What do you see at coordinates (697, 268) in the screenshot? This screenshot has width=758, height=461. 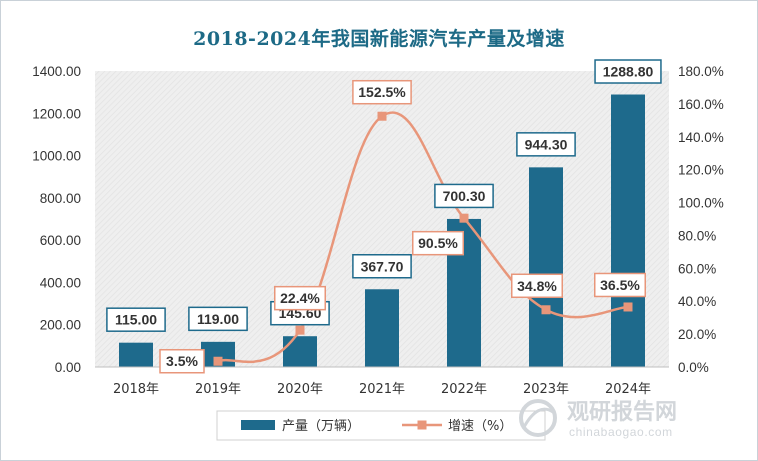 I see `right-tick-label: 60.0%` at bounding box center [697, 268].